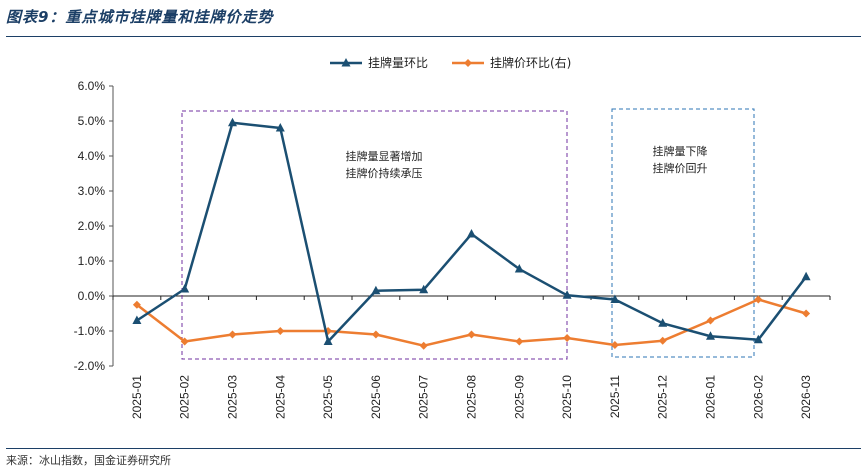 The image size is (865, 473). What do you see at coordinates (92, 226) in the screenshot?
I see `y-tick-label: 2.0%` at bounding box center [92, 226].